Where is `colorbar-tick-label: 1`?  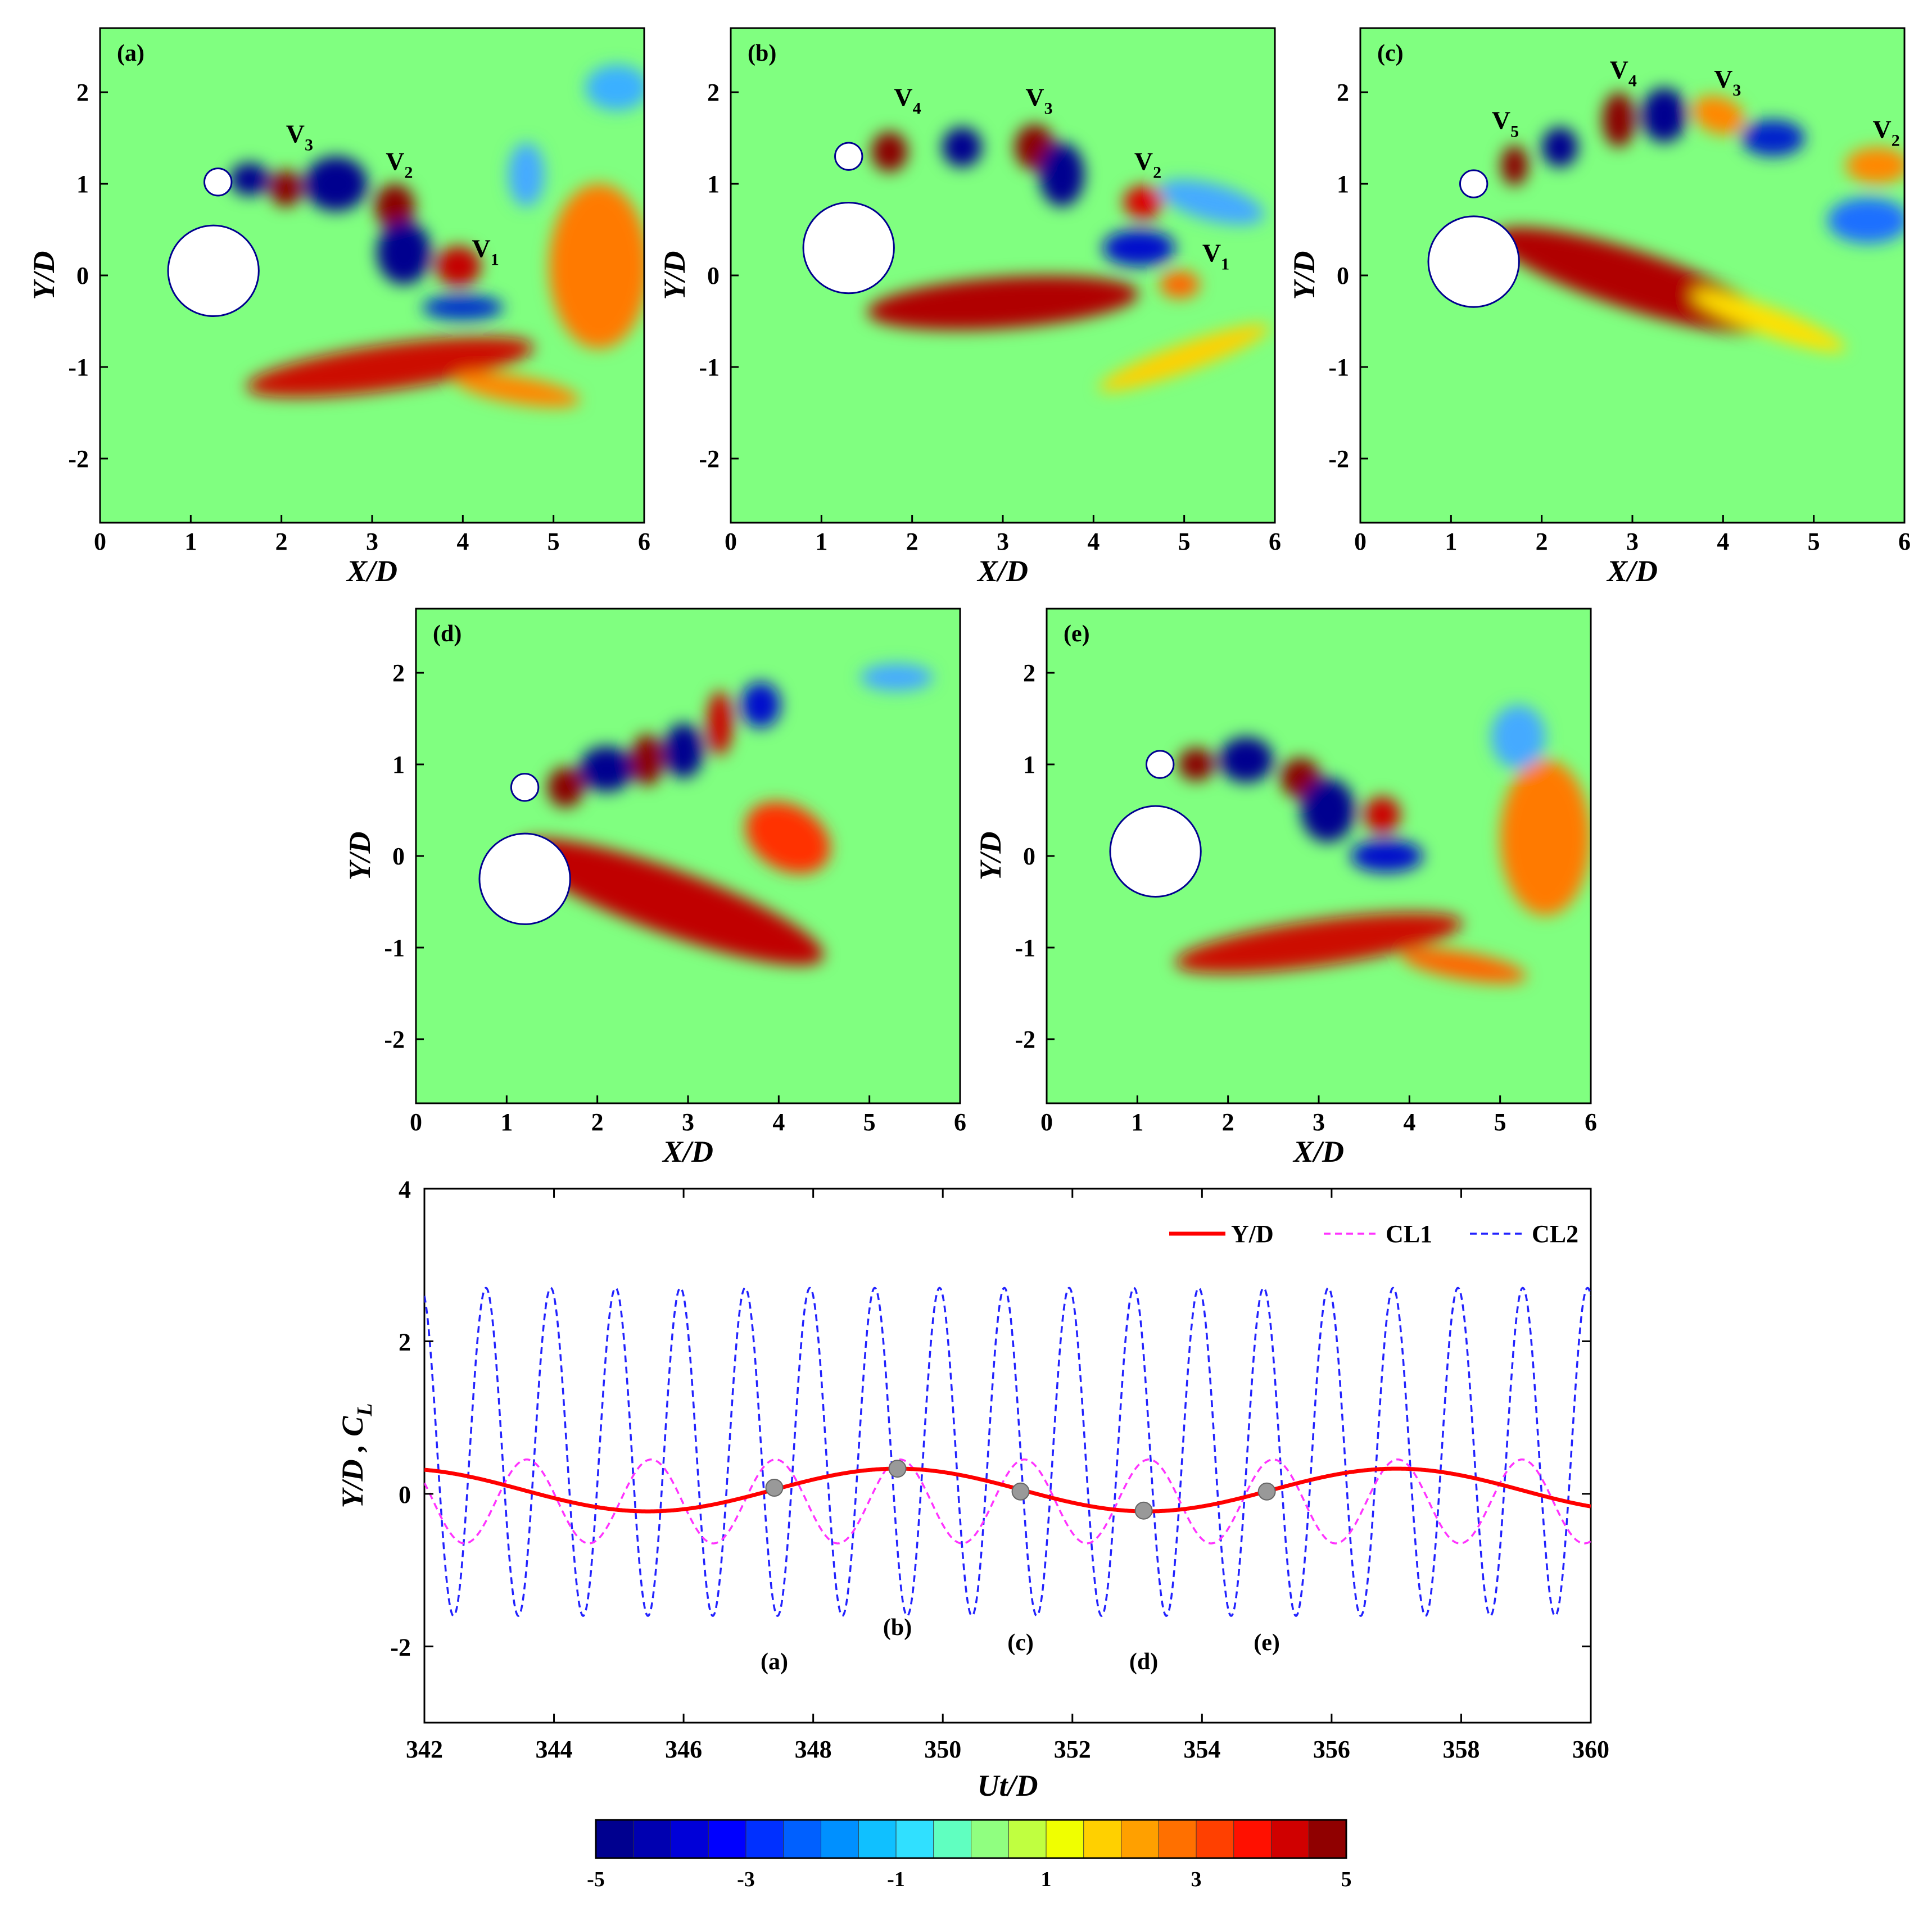 colorbar-tick-label: 1 is located at coordinates (1046, 1879).